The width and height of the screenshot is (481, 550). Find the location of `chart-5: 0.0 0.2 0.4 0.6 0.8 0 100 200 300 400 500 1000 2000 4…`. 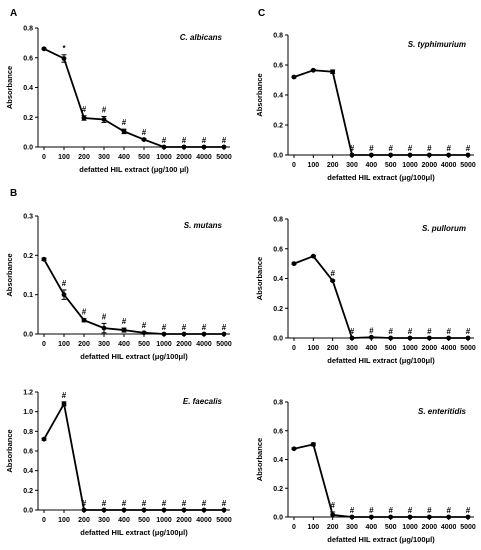

chart-5: 0.0 0.2 0.4 0.6 0.8 0 100 200 300 400 500 1000 2000 4… is located at coordinates (365, 472).